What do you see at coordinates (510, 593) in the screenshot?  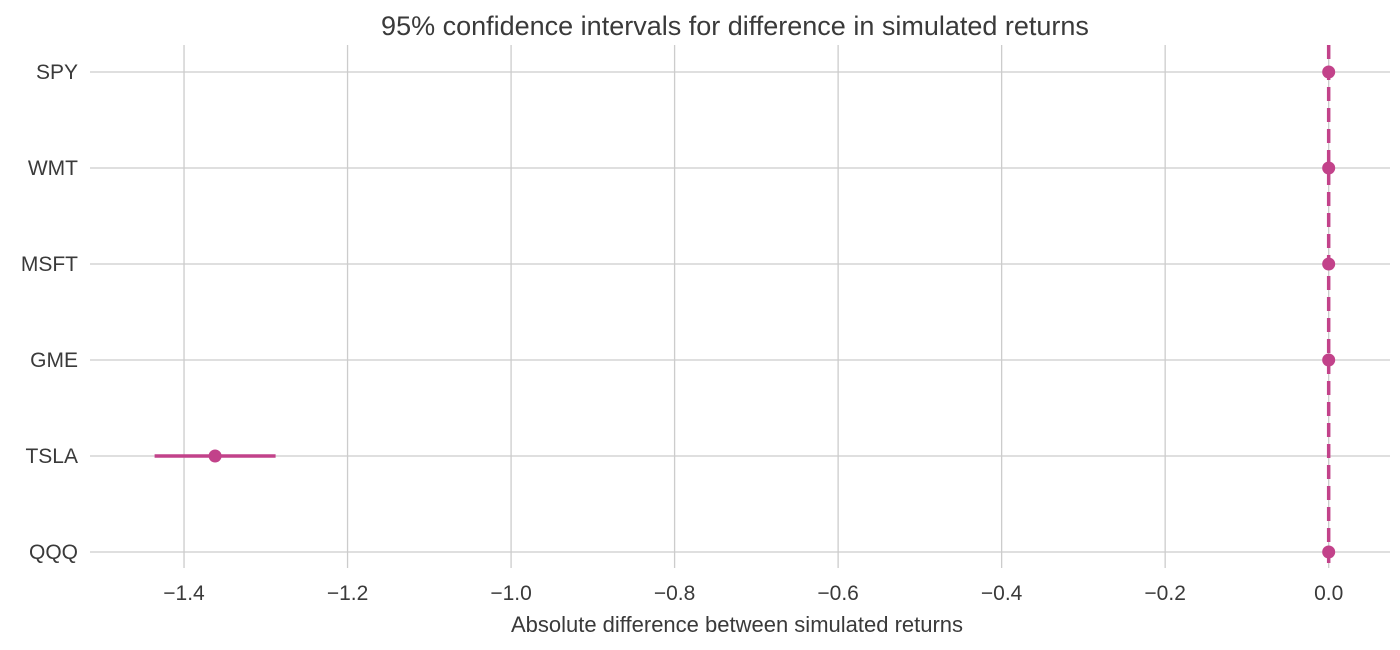 I see `x-tick-label: −1.0` at bounding box center [510, 593].